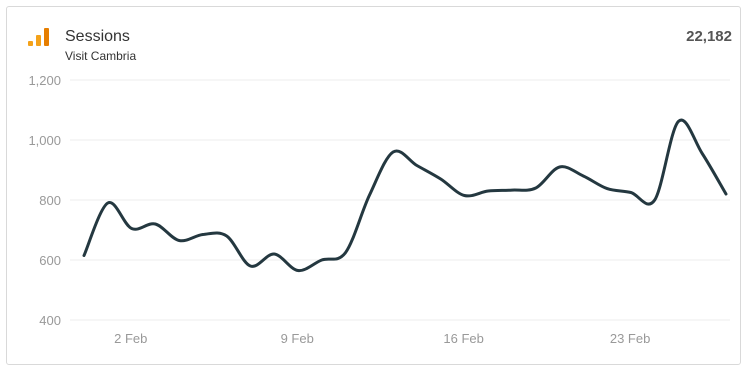 The image size is (747, 367). I want to click on analytics-bars-icon, so click(38, 37).